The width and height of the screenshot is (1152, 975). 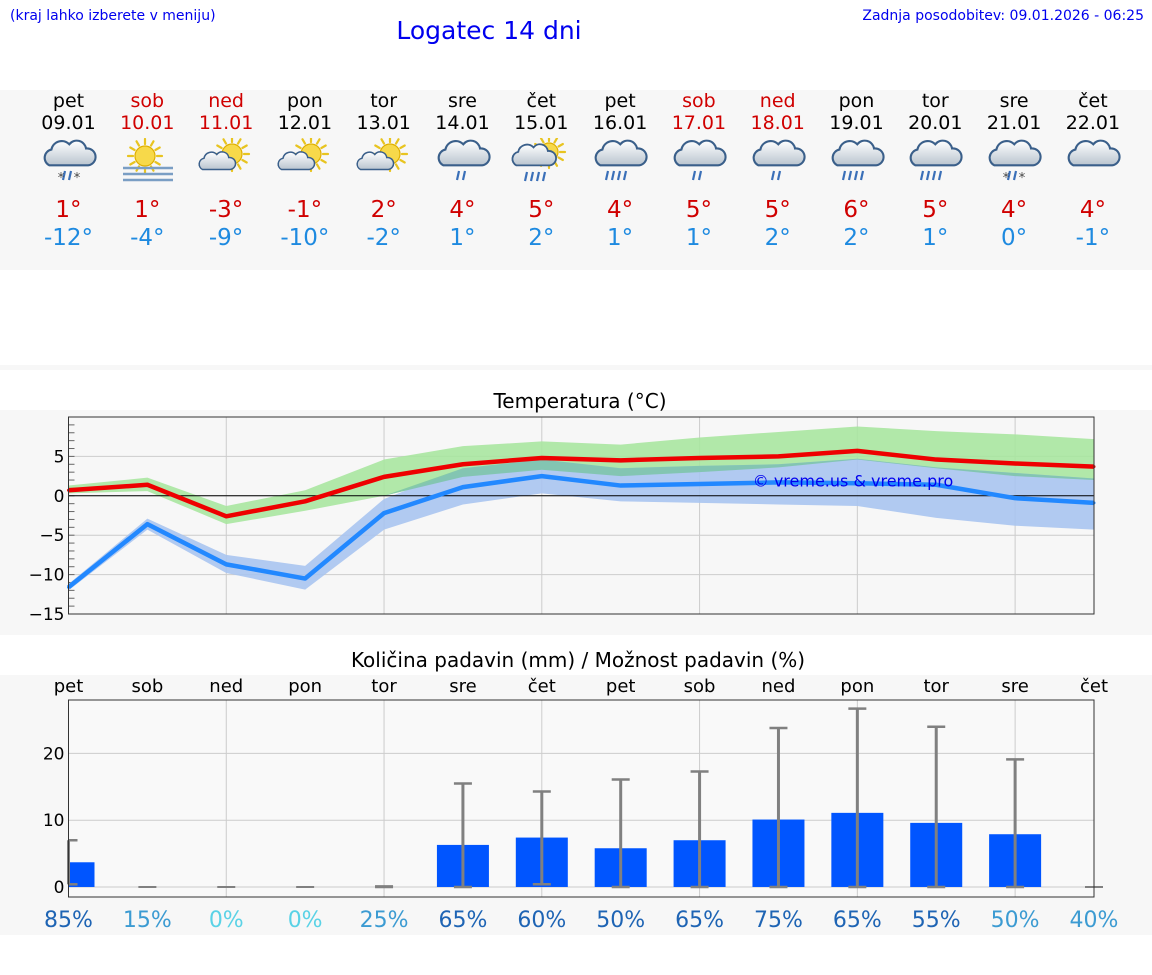 What do you see at coordinates (81, 874) in the screenshot?
I see `precip-bar` at bounding box center [81, 874].